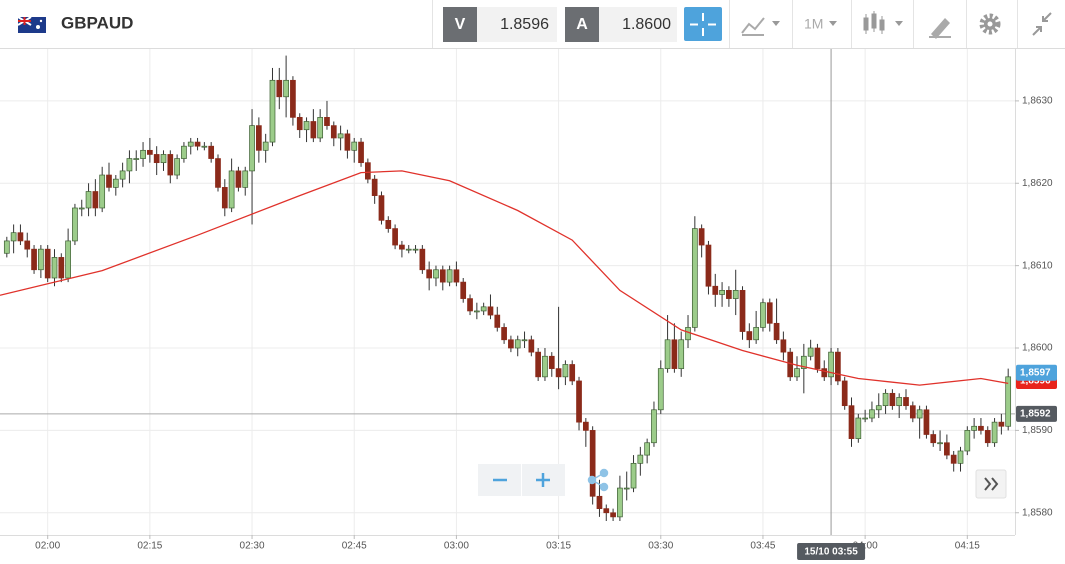  Describe the element at coordinates (991, 484) in the screenshot. I see `scroll-right-button` at that location.